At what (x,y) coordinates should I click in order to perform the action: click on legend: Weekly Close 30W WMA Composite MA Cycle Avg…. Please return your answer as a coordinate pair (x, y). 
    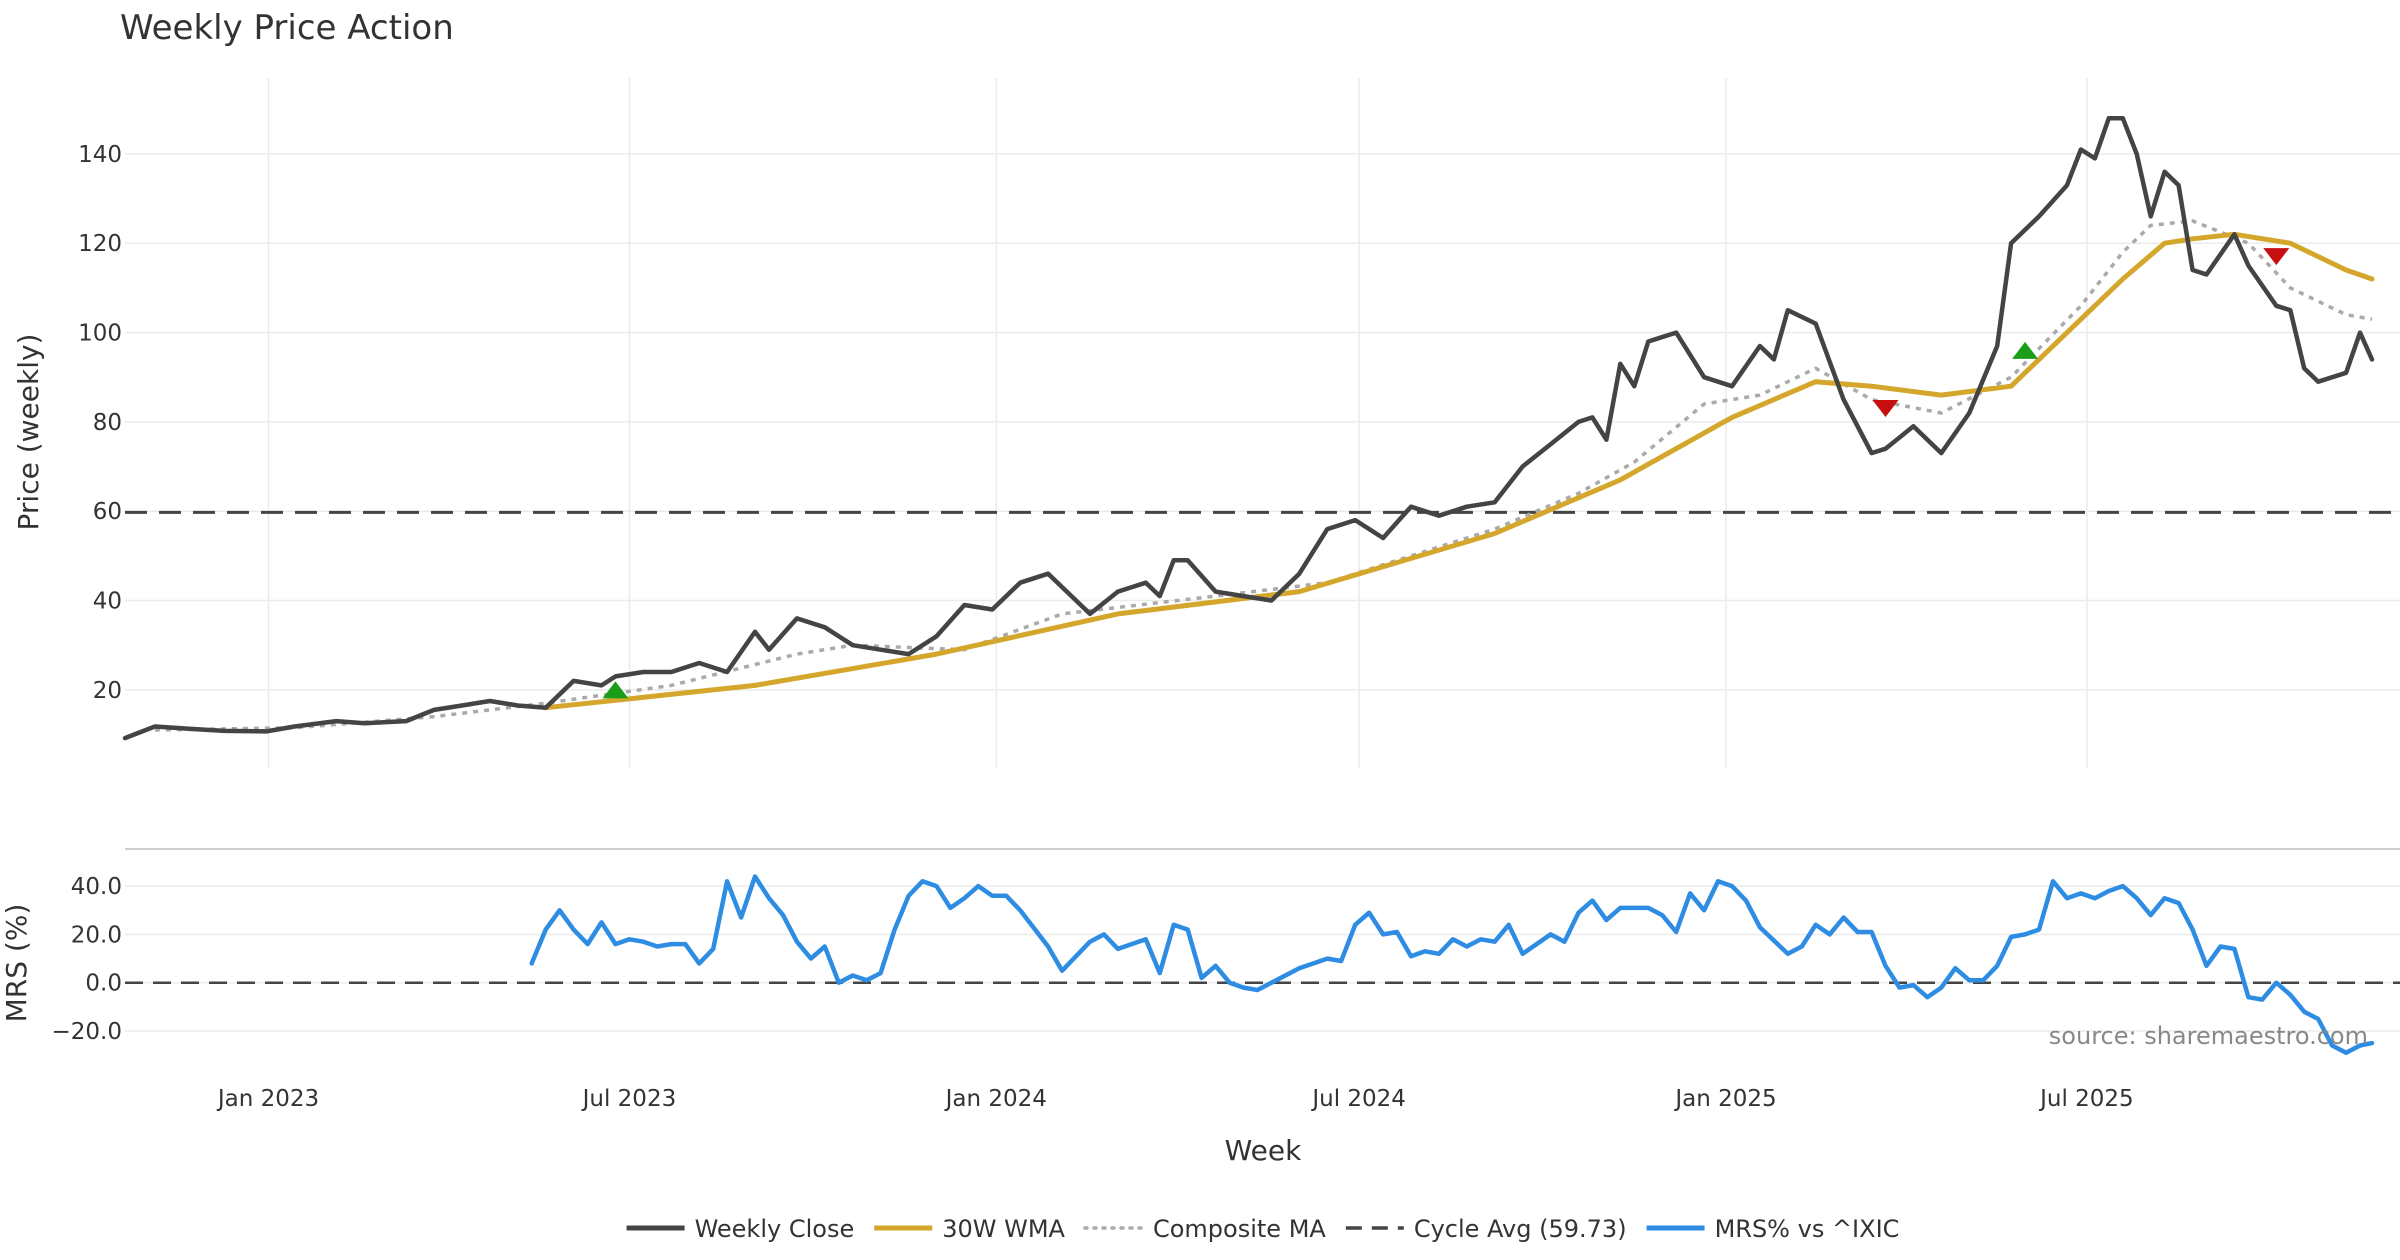
    Looking at the image, I should click on (1263, 1229).